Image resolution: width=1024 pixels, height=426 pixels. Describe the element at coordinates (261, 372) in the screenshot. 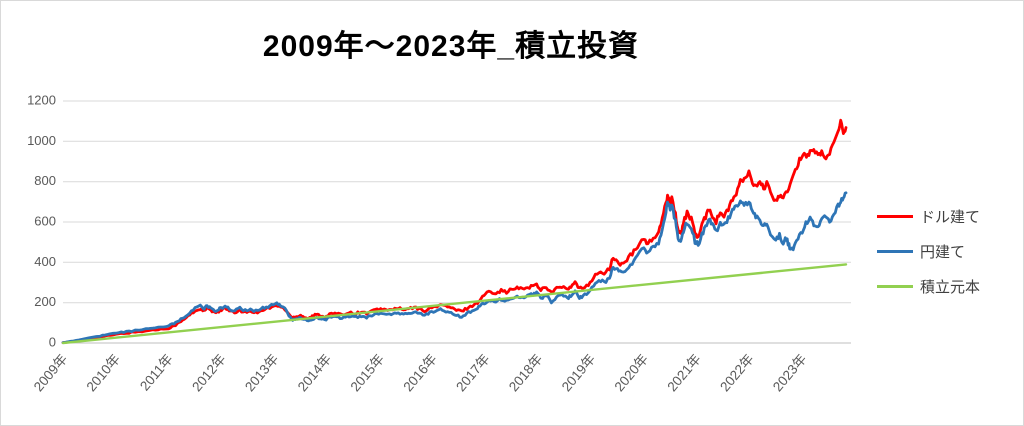

I see `x-axis-label: 2013年` at that location.